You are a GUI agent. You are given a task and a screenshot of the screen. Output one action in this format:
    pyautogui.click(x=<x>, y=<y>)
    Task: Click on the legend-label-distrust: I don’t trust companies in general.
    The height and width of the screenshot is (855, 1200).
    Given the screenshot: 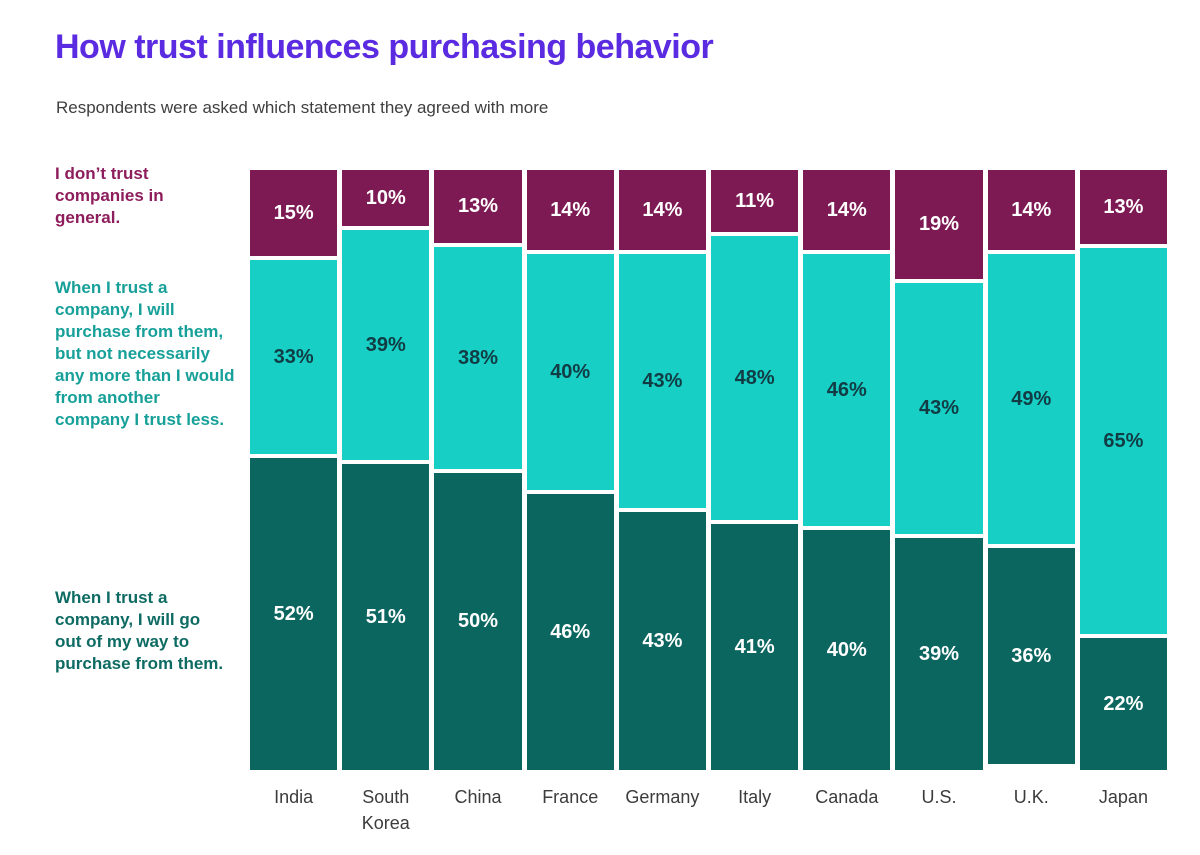 What is the action you would take?
    pyautogui.click(x=109, y=195)
    